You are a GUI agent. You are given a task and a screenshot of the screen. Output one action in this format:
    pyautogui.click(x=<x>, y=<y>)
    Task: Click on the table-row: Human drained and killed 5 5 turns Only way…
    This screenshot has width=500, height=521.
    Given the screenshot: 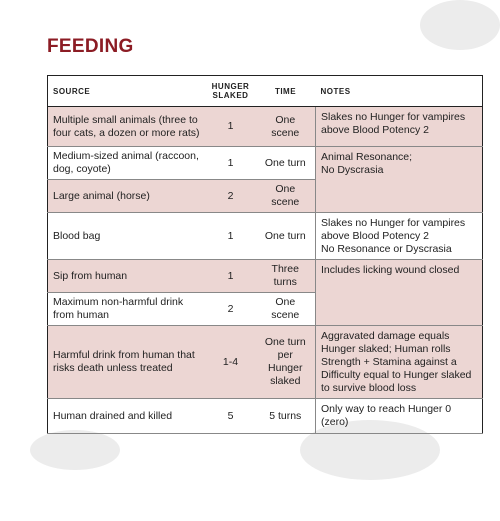 What is the action you would take?
    pyautogui.click(x=265, y=416)
    